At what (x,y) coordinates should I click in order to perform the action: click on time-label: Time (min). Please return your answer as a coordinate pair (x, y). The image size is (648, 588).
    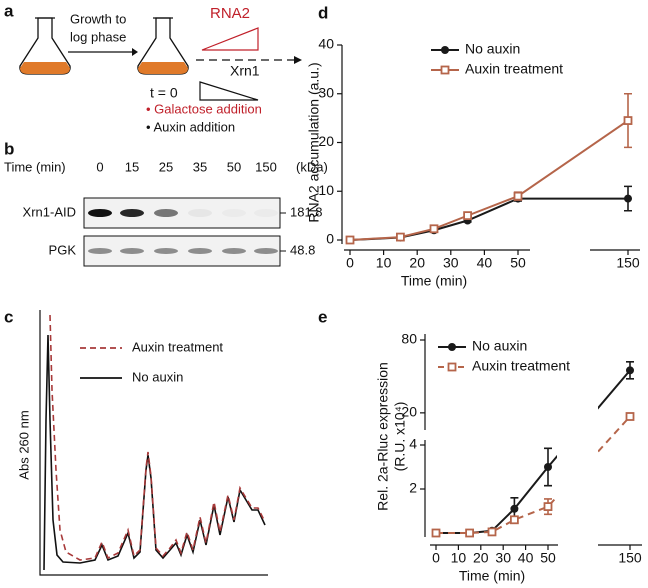
    Looking at the image, I should click on (35, 166).